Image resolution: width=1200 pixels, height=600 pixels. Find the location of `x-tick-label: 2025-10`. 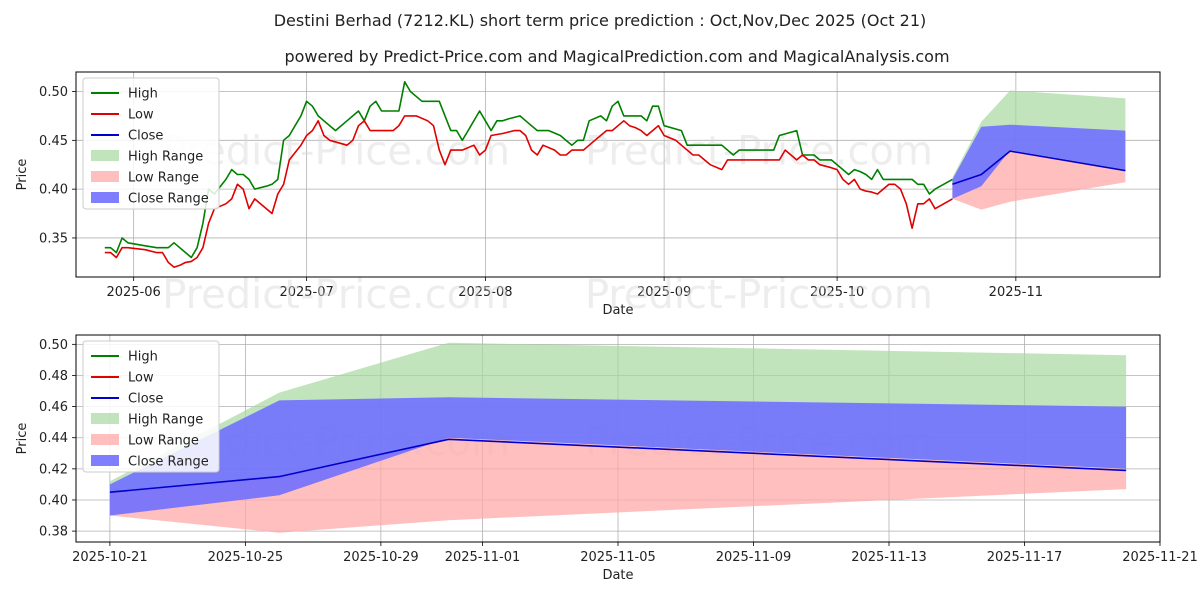

x-tick-label: 2025-10 is located at coordinates (837, 292).